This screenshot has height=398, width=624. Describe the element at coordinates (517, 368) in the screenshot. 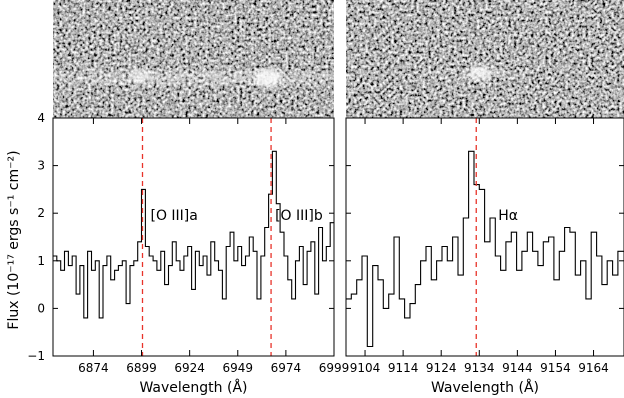

I see `x-tick-label: 9144` at that location.